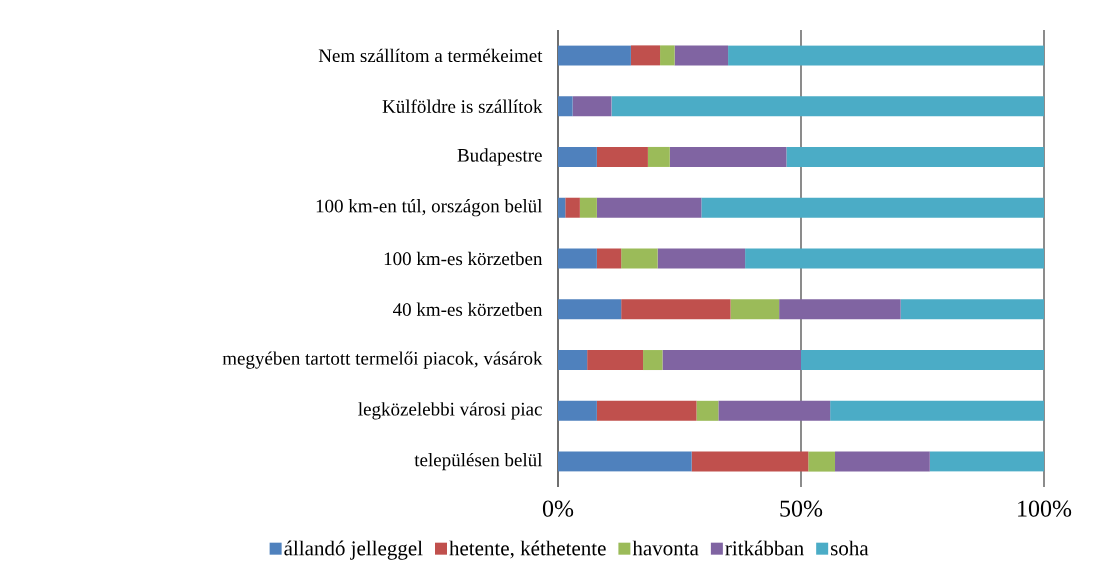 This screenshot has width=1098, height=567. Describe the element at coordinates (468, 309) in the screenshot. I see `y-tick-label: 40 km-es körzetben` at that location.